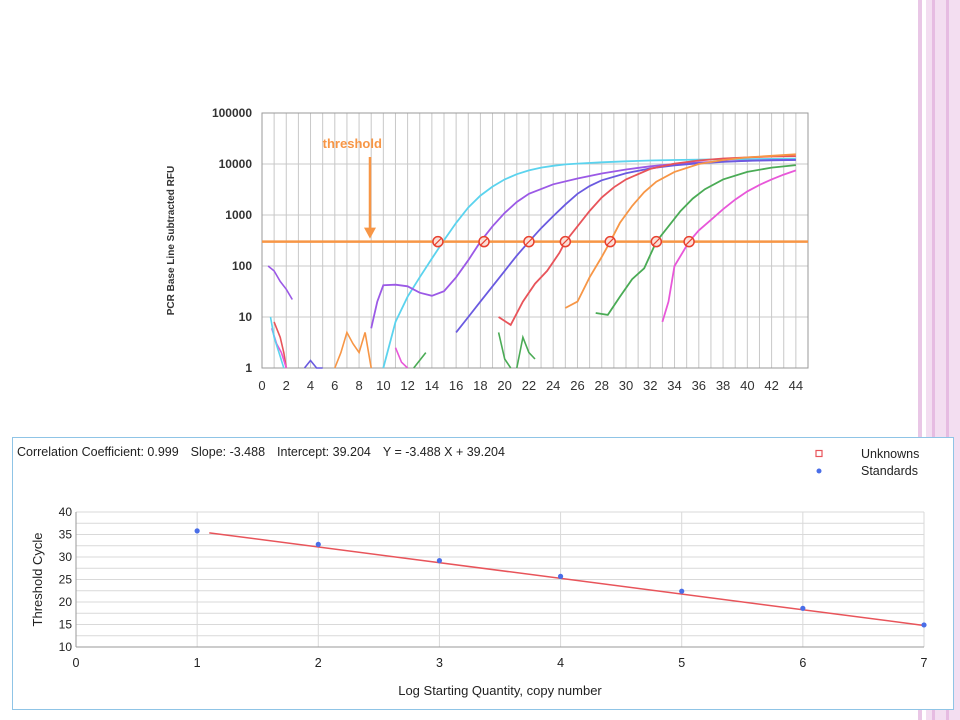  I want to click on std-ytick-label: 40, so click(66, 512).